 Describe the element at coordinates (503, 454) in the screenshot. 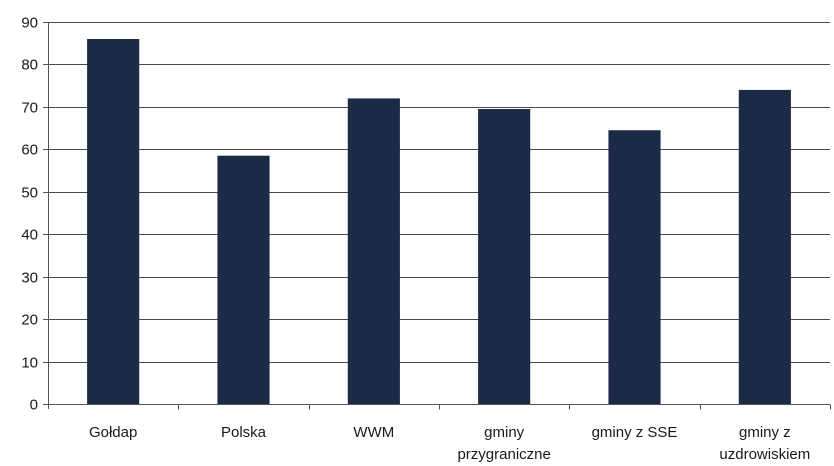

I see `x-tick-label-line: przygraniczne` at that location.